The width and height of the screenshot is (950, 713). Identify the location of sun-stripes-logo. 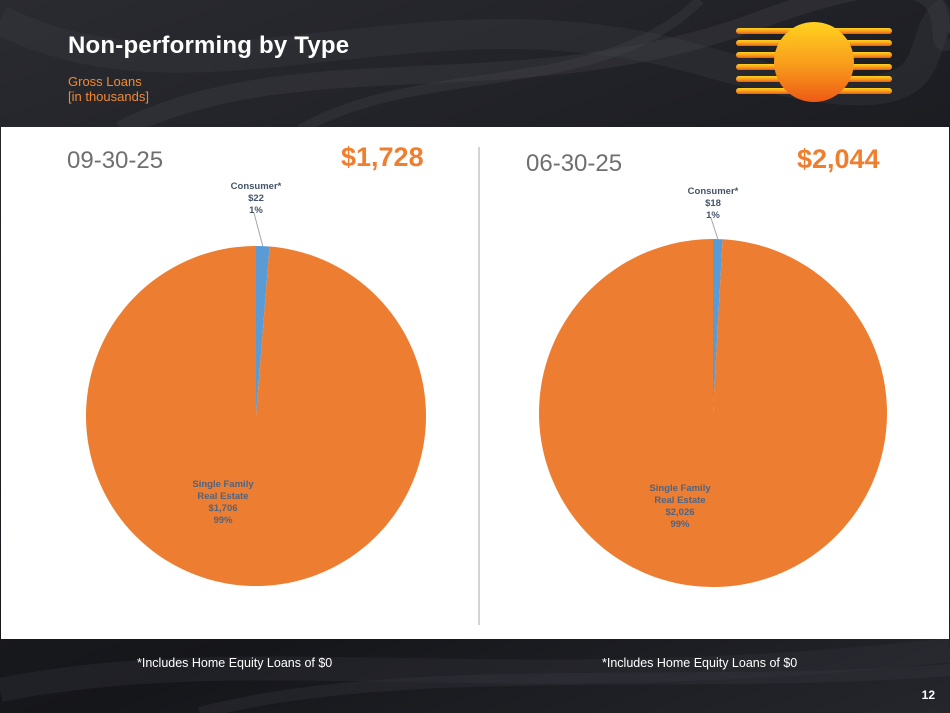
(814, 62).